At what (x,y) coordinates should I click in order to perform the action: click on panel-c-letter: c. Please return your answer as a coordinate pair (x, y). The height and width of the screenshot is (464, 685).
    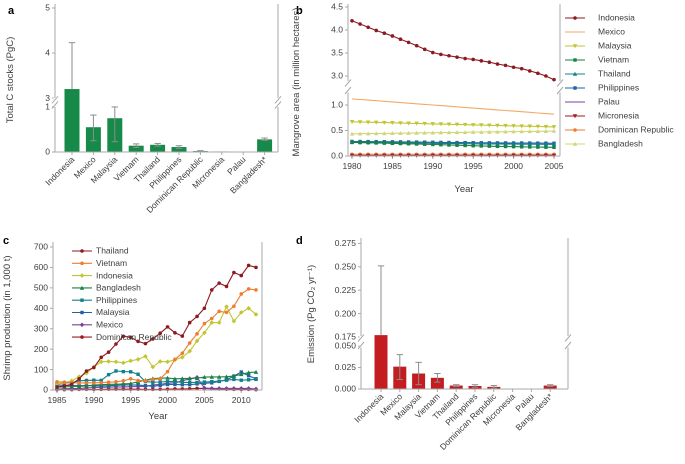
    Looking at the image, I should click on (6, 241).